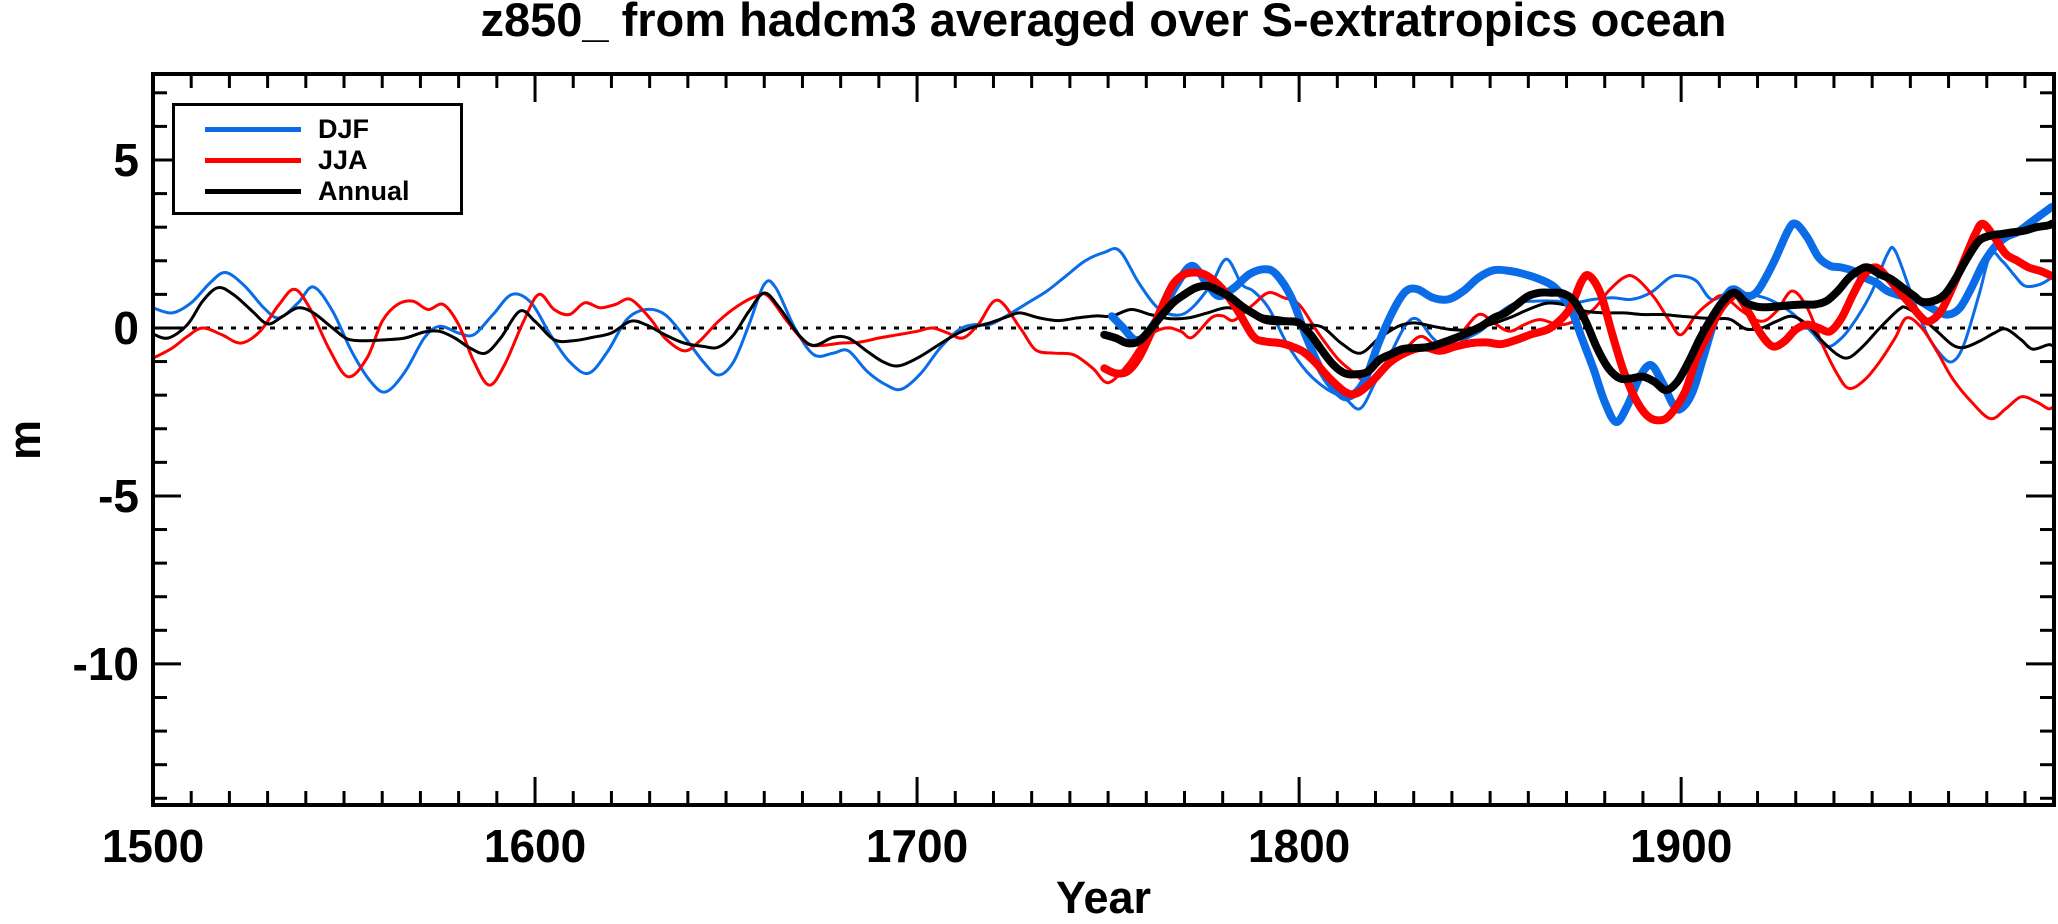  Describe the element at coordinates (917, 846) in the screenshot. I see `x-tick-label: 1700` at that location.